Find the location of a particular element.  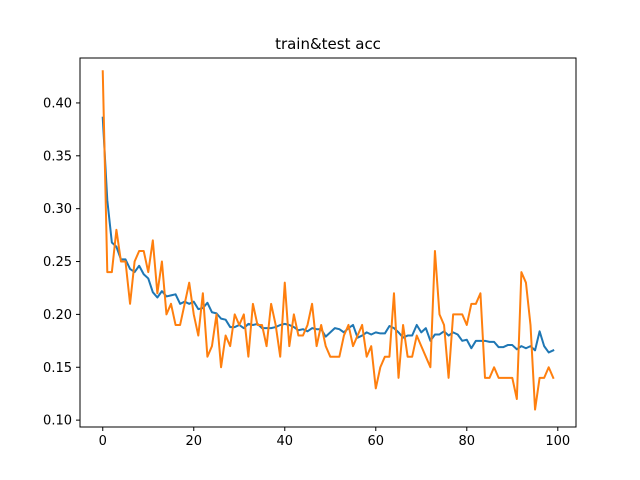

x-tick-label: 60 is located at coordinates (376, 441).